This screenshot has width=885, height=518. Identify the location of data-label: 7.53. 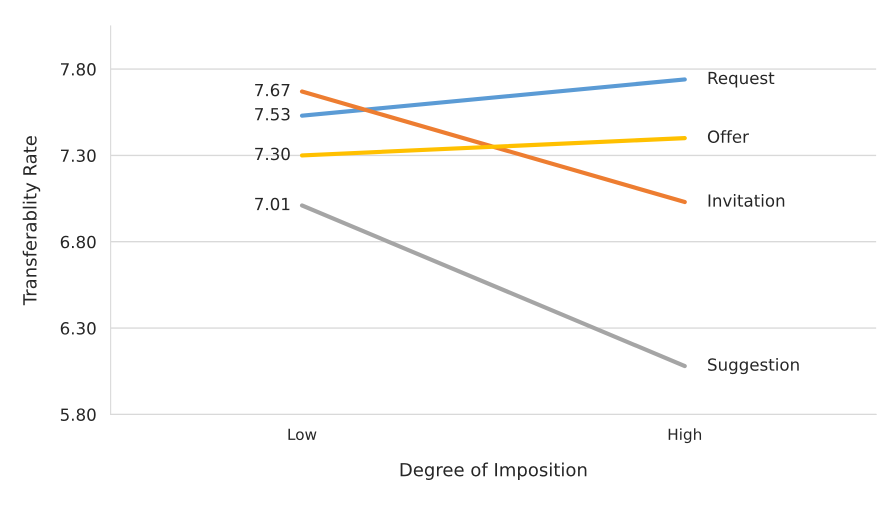
(272, 114).